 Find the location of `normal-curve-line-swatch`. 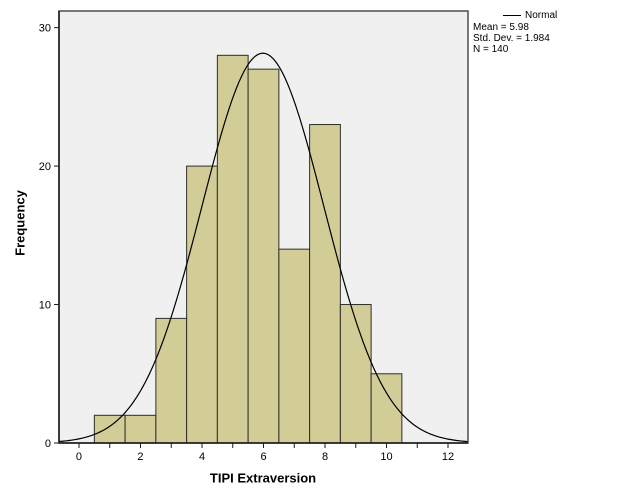

normal-curve-line-swatch is located at coordinates (512, 15).